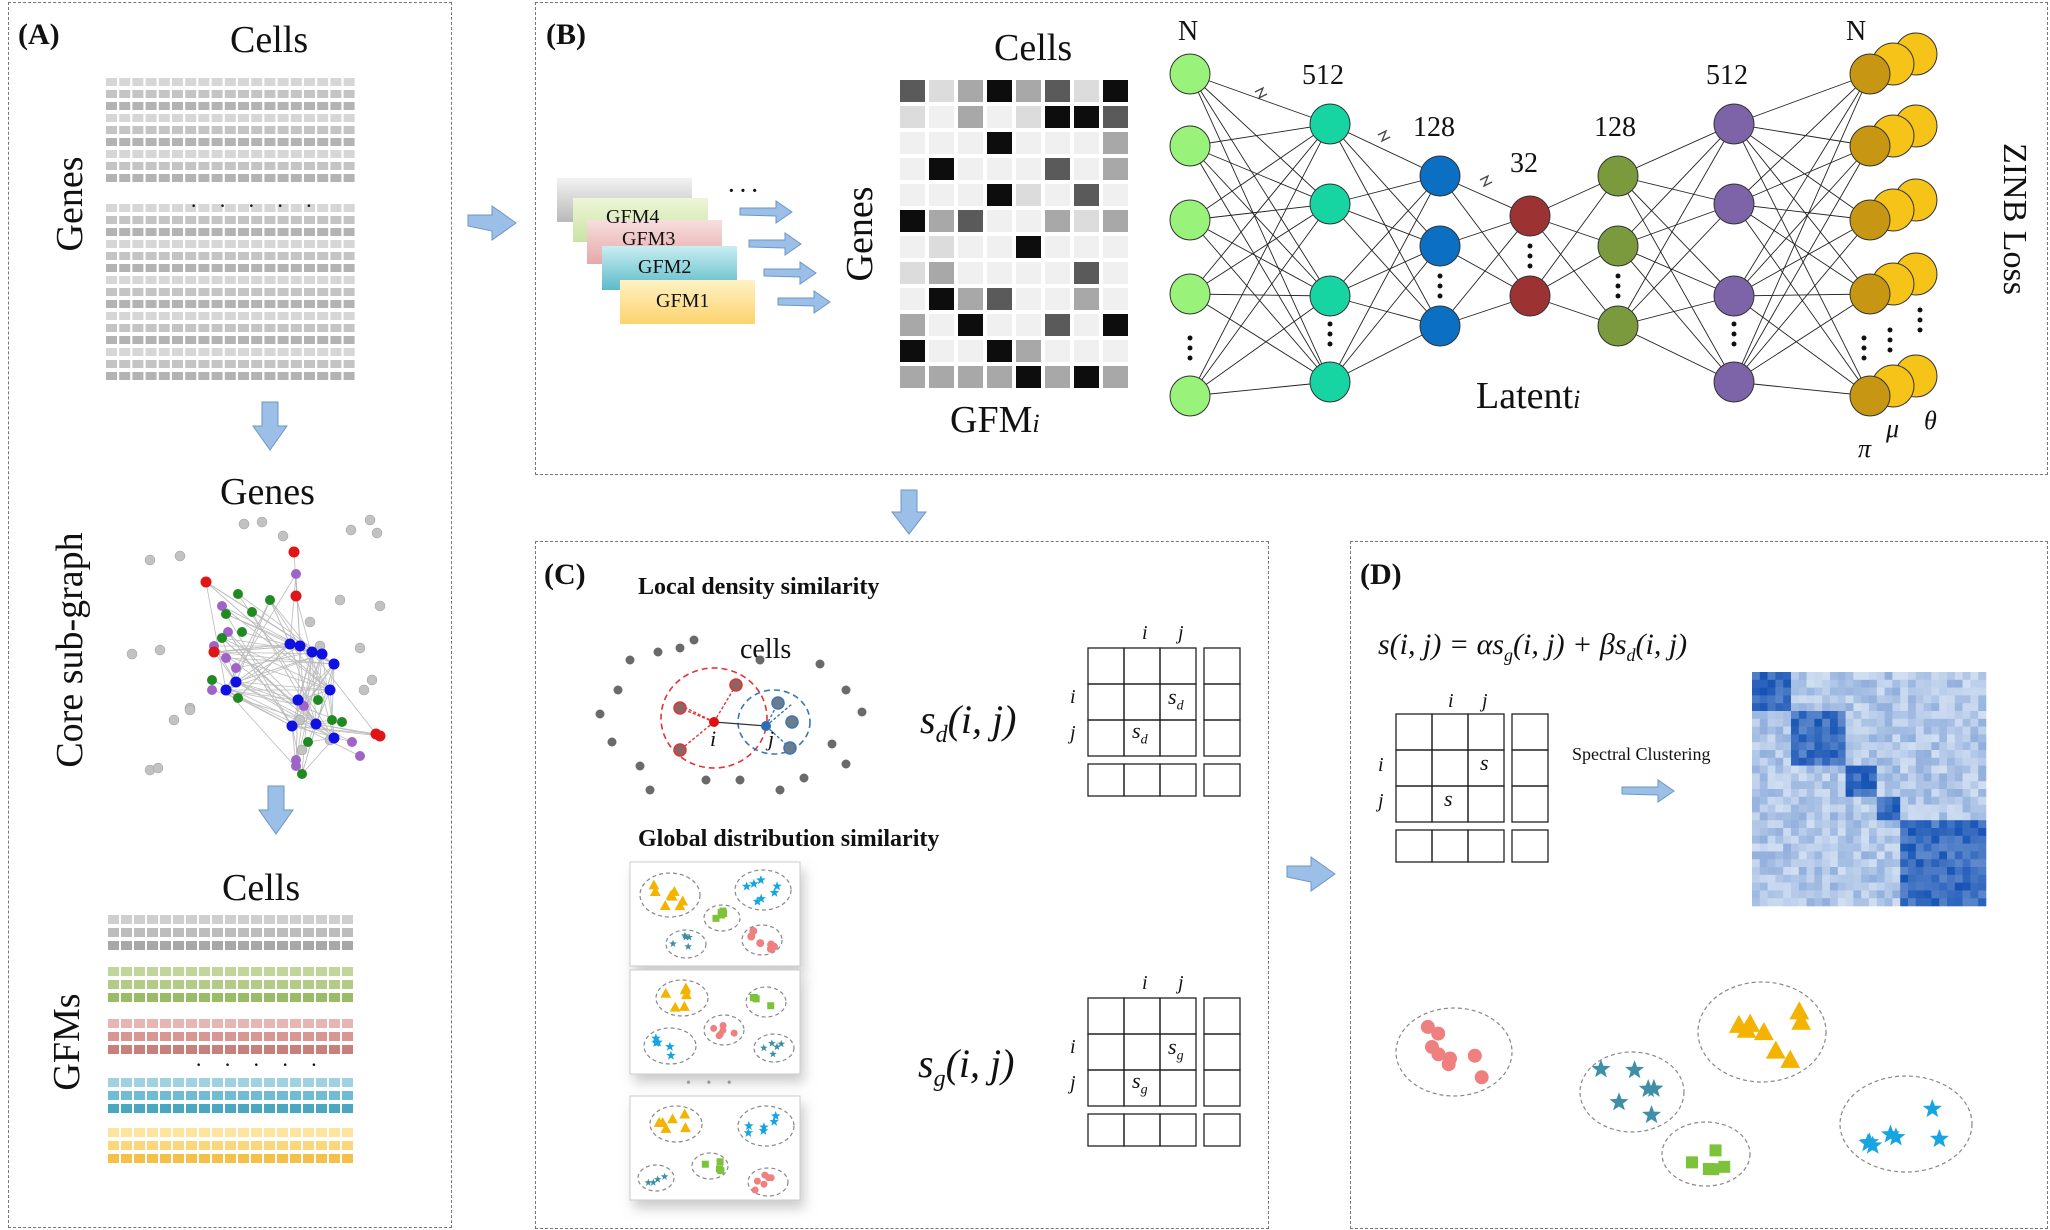 Image resolution: width=2050 pixels, height=1230 pixels. What do you see at coordinates (1073, 1047) in the screenshot?
I see `sg-matrix-row-i: i` at bounding box center [1073, 1047].